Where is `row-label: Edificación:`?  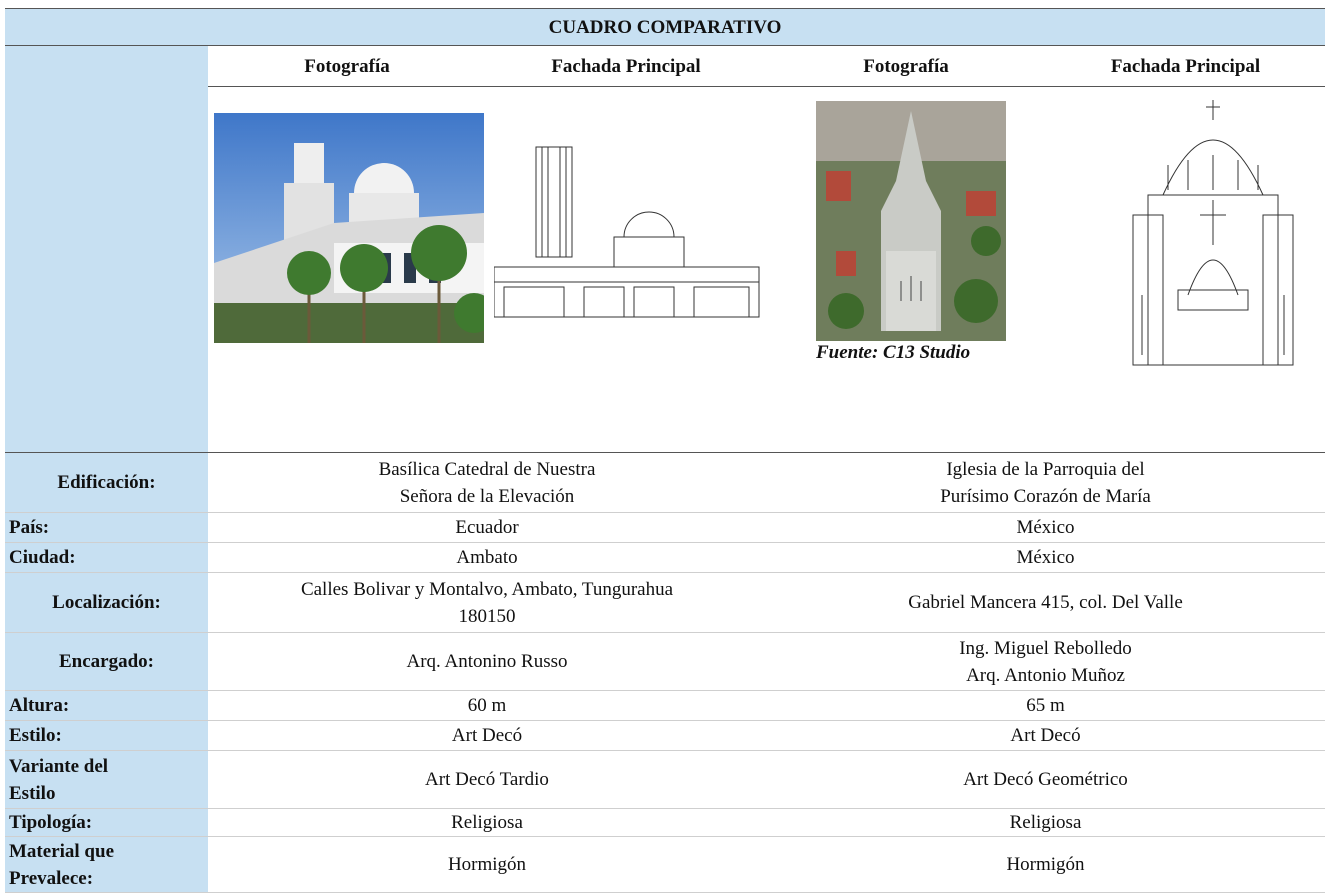 row-label: Edificación: is located at coordinates (106, 482).